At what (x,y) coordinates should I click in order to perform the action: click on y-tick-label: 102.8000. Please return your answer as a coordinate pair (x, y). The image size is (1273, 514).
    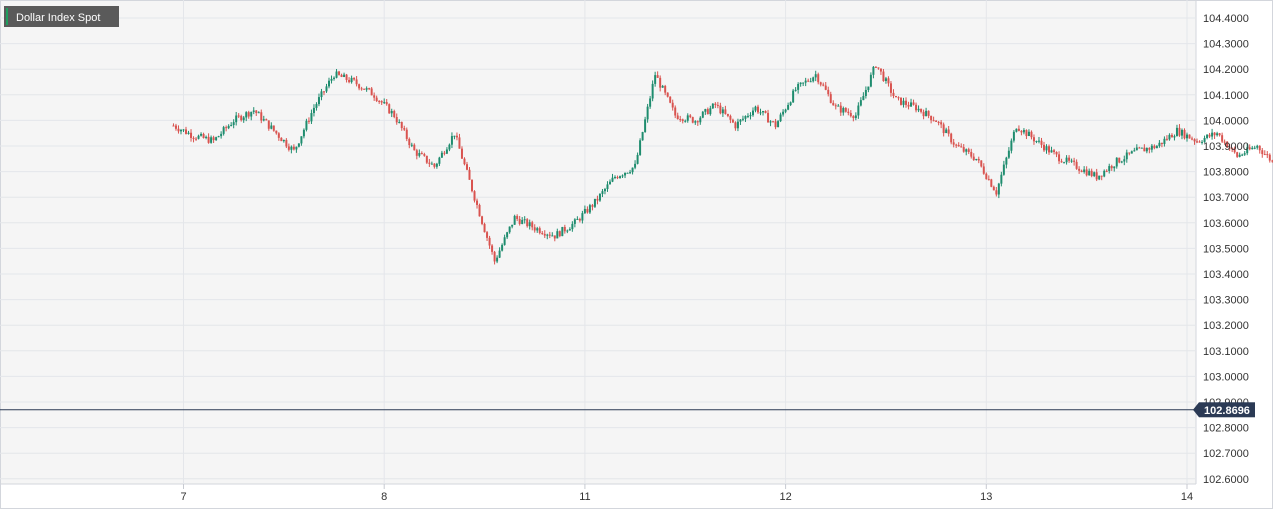
    Looking at the image, I should click on (1226, 429).